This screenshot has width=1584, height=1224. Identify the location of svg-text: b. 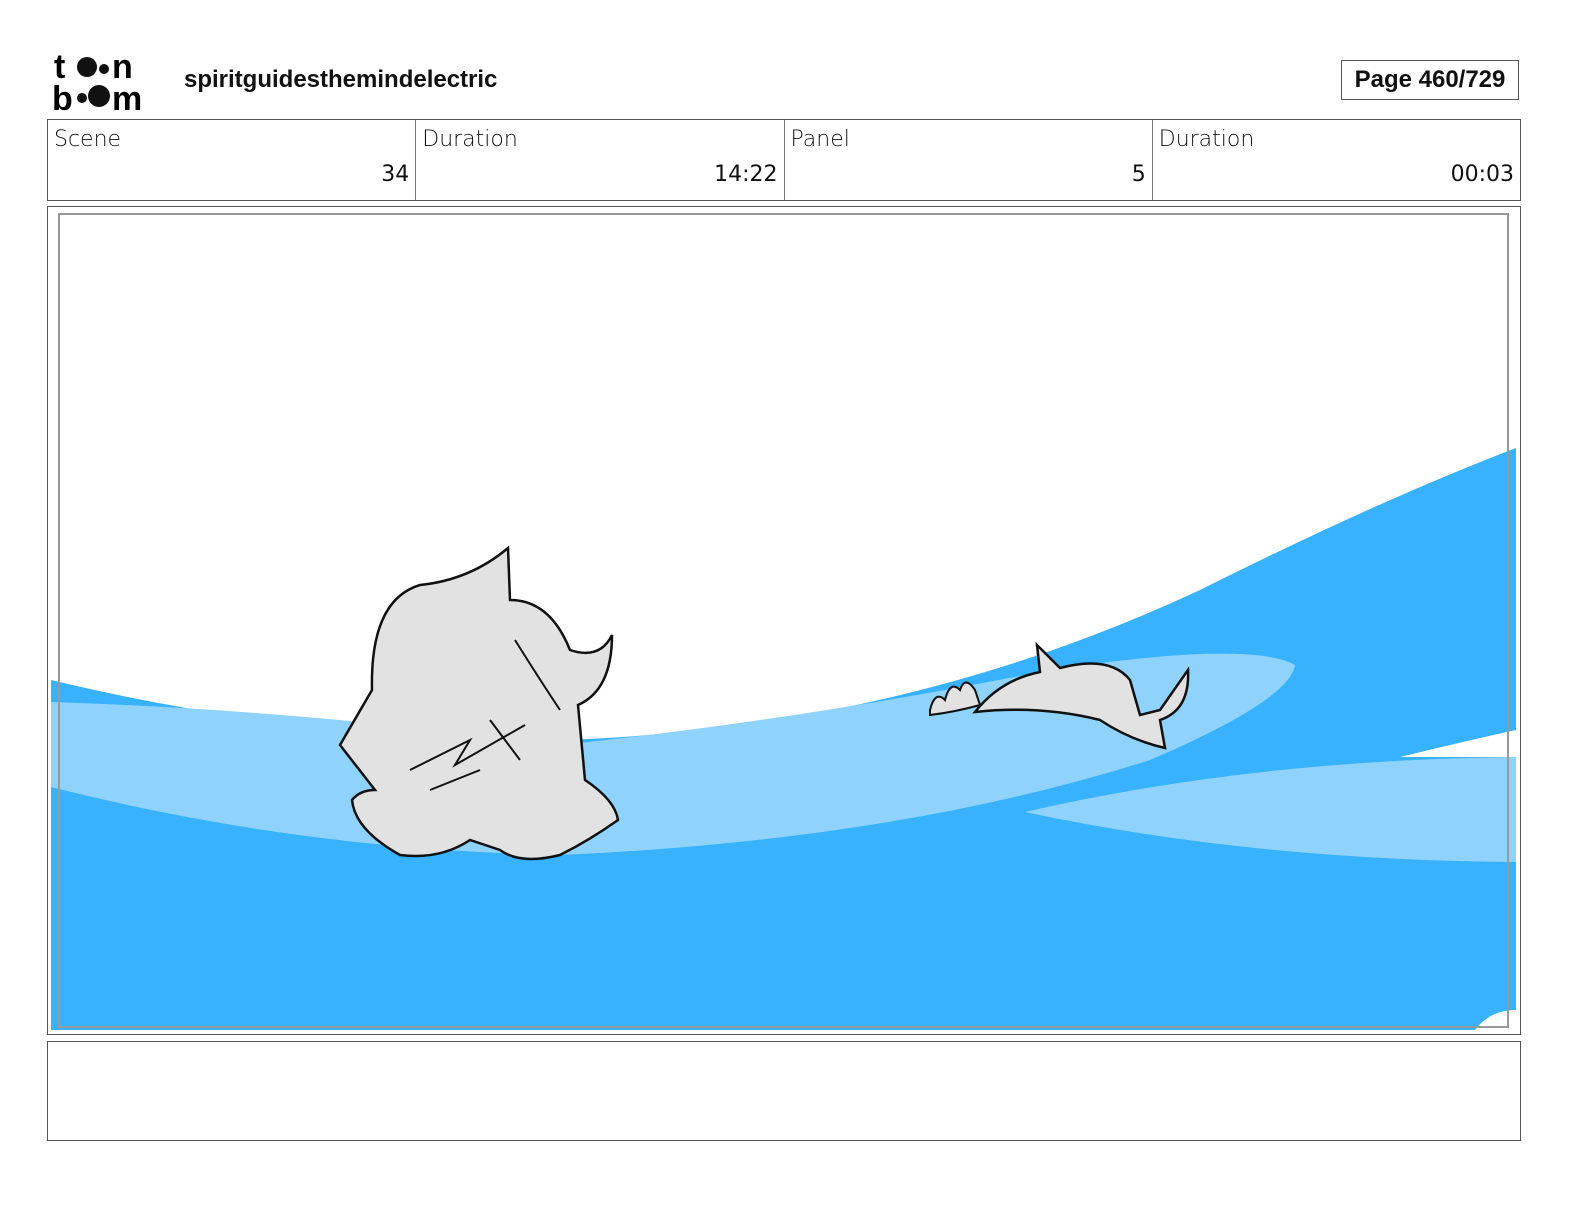
(62, 96).